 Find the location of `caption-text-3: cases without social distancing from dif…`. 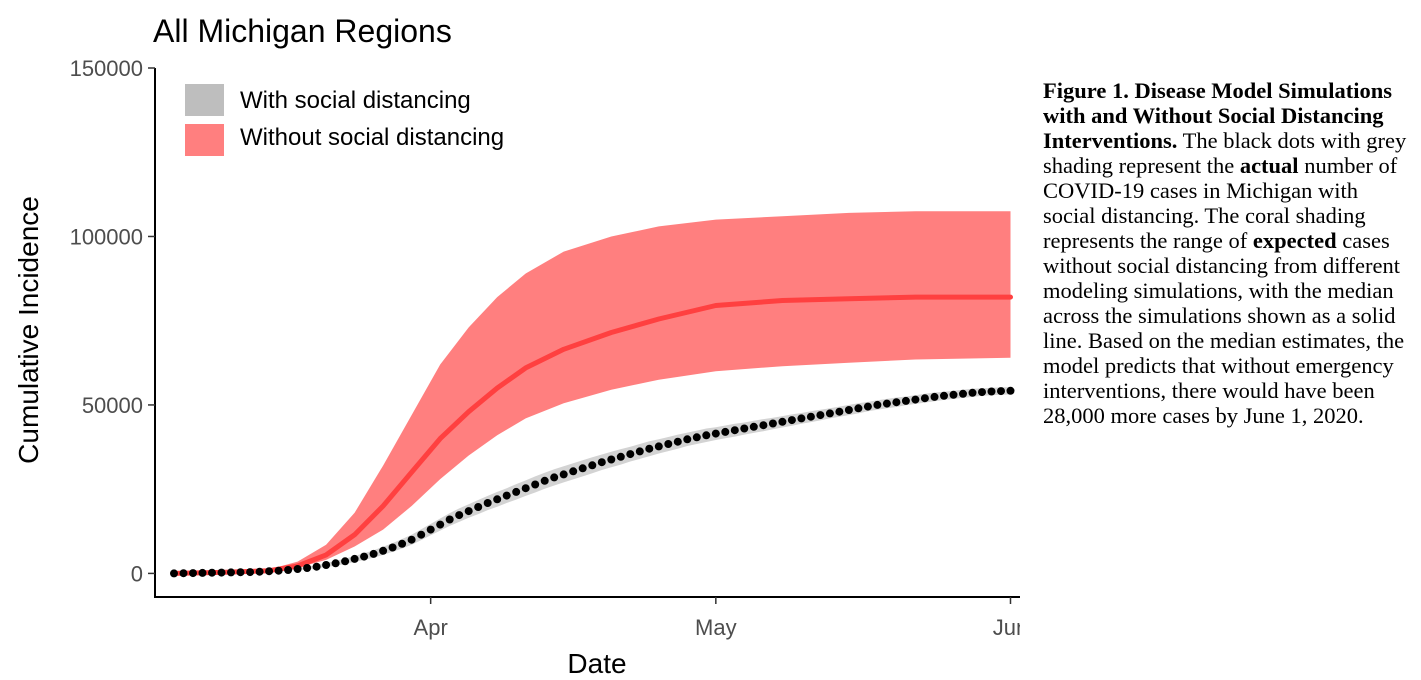

caption-text-3: cases without social distancing from dif… is located at coordinates (1224, 328).